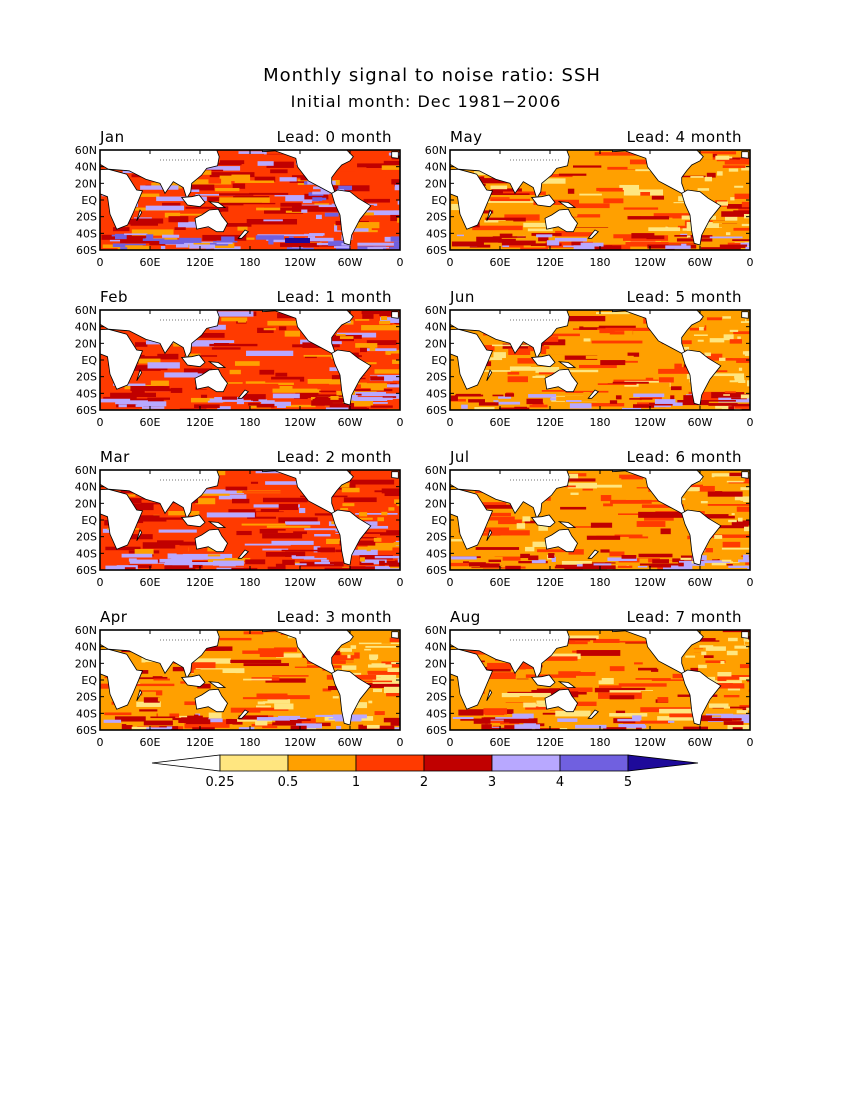 This screenshot has width=850, height=1100. What do you see at coordinates (114, 617) in the screenshot?
I see `panel-month-label: Apr` at bounding box center [114, 617].